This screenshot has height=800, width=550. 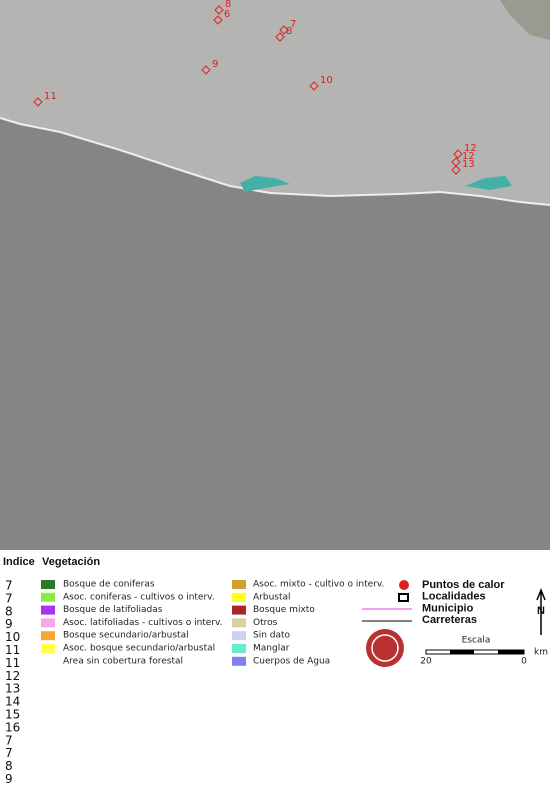 I want to click on scale-unit: km, so click(x=541, y=653).